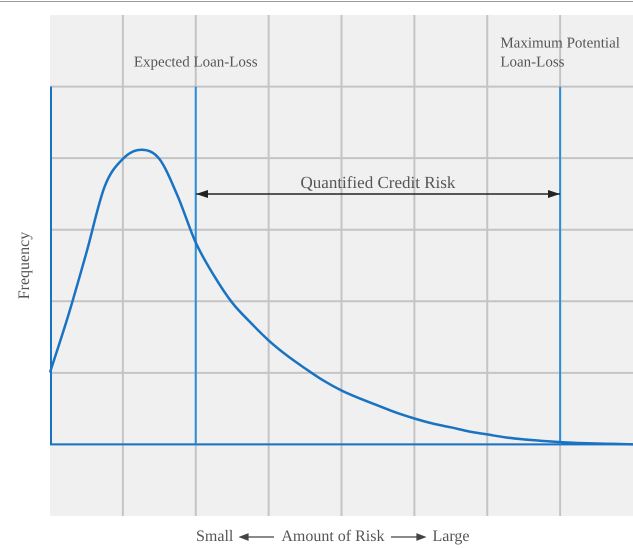 Image resolution: width=633 pixels, height=548 pixels. I want to click on annotation: Quantified Credit Risk, so click(378, 182).